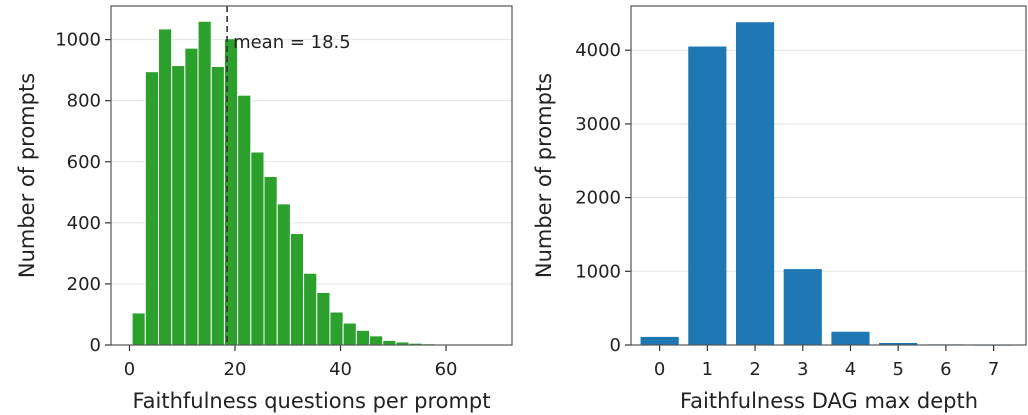  I want to click on y-tick-label: 2000, so click(598, 198).